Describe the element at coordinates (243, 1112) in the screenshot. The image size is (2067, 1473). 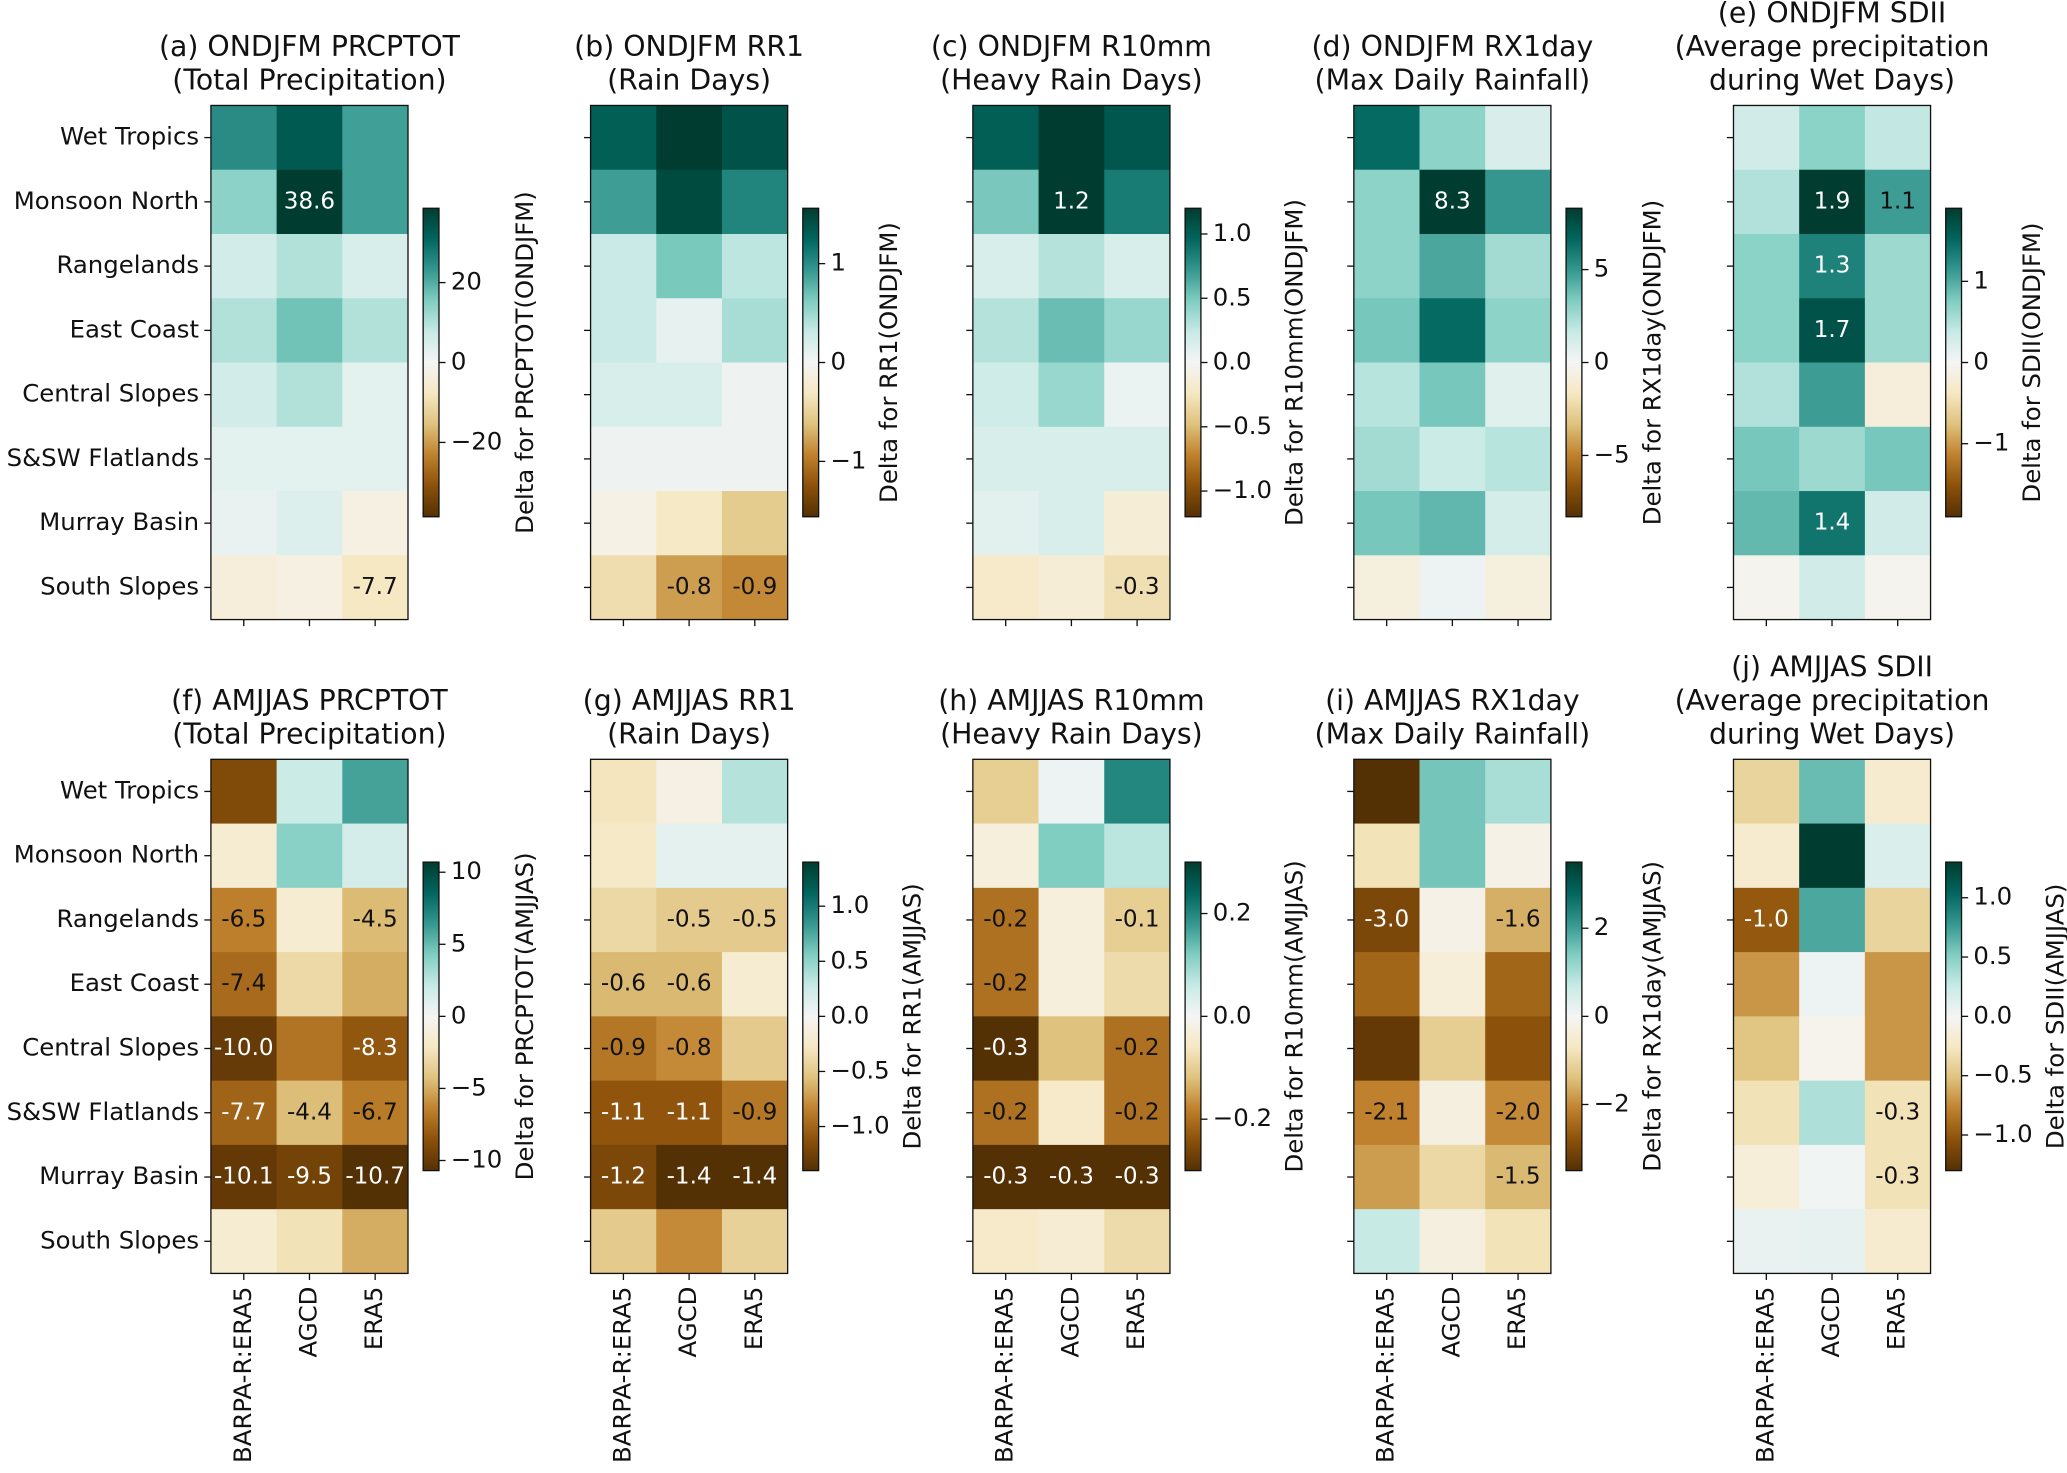
I see `cell-label: -7.7` at that location.